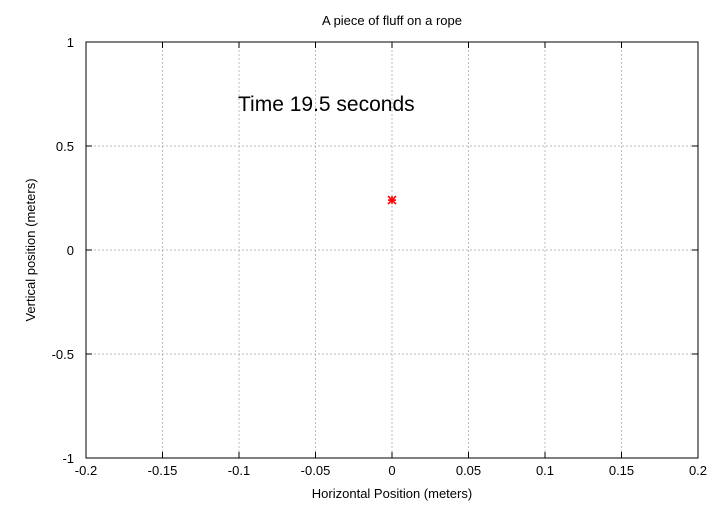 Image resolution: width=720 pixels, height=509 pixels. Describe the element at coordinates (63, 354) in the screenshot. I see `y-tick-label: -0.5` at that location.